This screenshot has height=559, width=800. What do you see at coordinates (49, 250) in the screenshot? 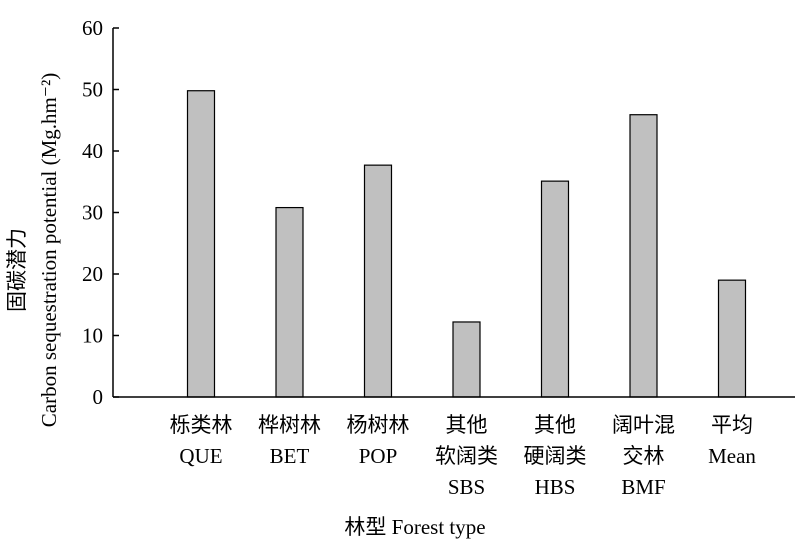
I see `y-axis-title-line-2: Carbon sequestration potential (Mg.hm⁻²)` at bounding box center [49, 250].